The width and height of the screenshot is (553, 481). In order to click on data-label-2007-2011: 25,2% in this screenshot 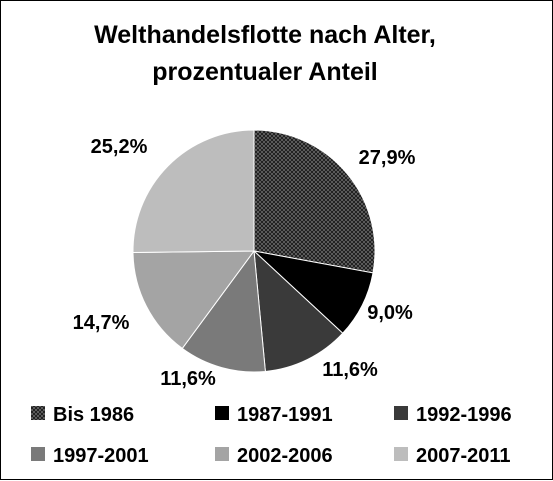, I will do `click(119, 147)`.